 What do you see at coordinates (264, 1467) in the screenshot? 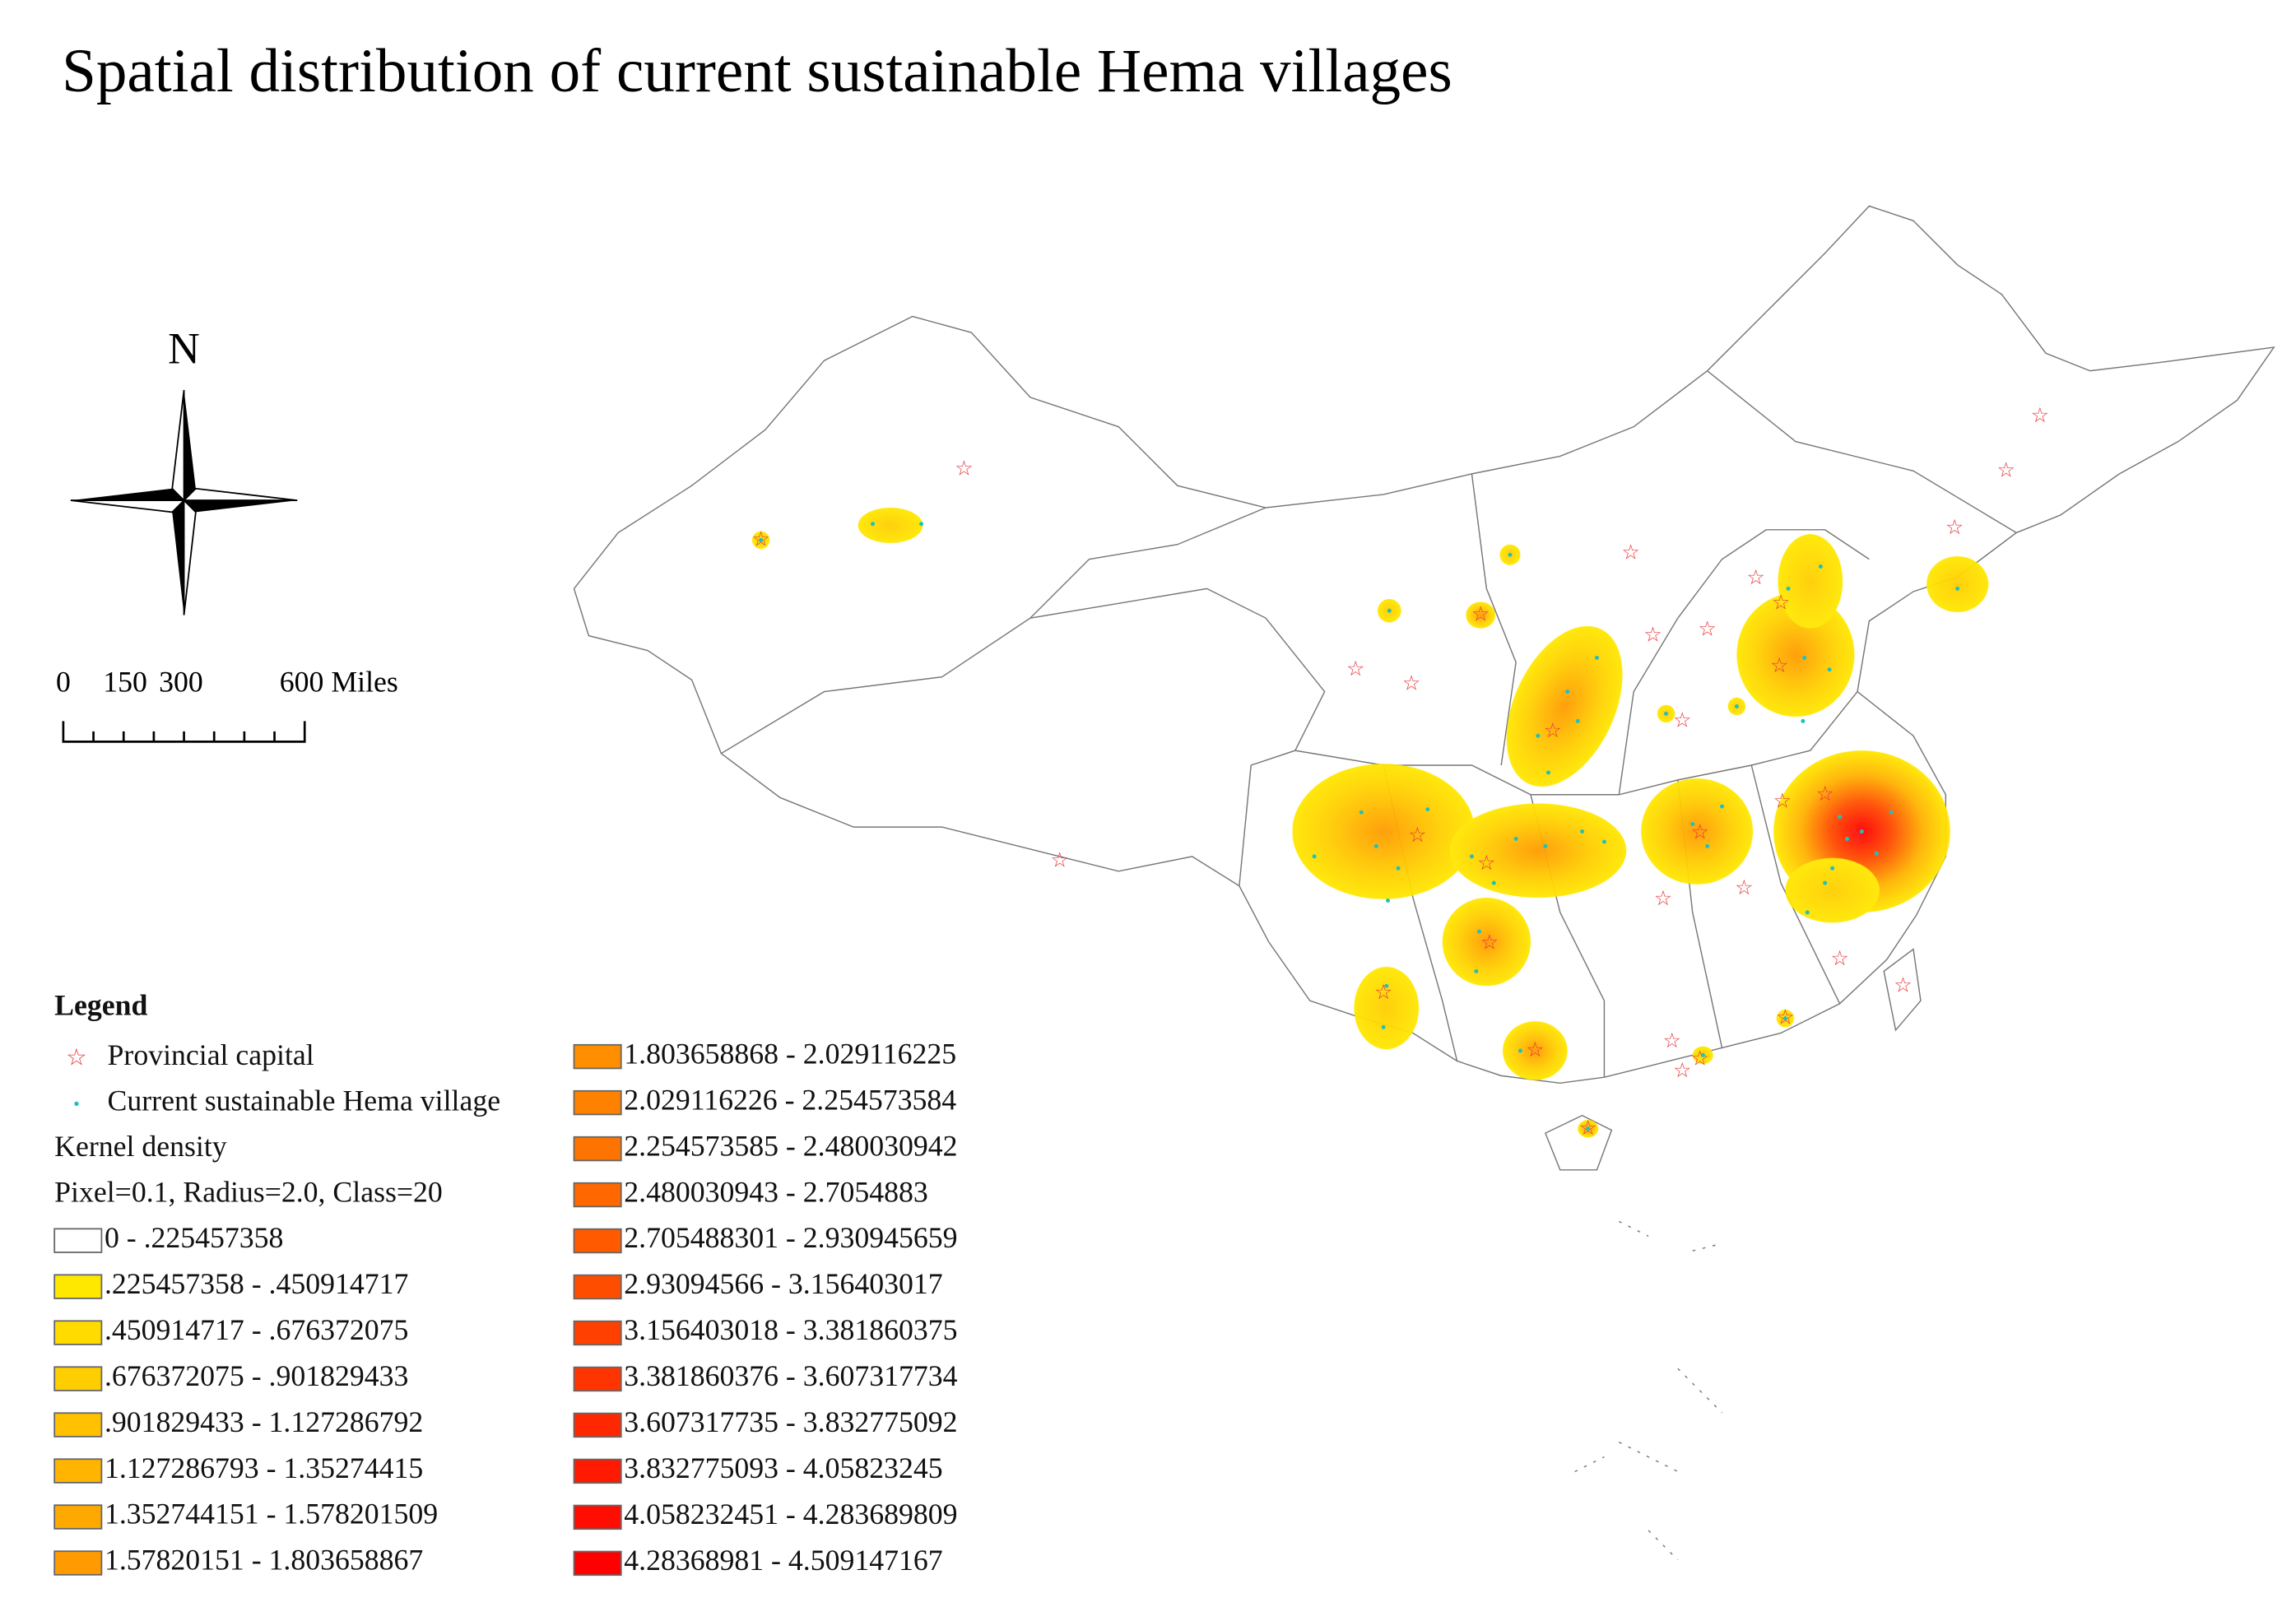
I see `legend-label: 1.127286793 - 1.35274415` at bounding box center [264, 1467].